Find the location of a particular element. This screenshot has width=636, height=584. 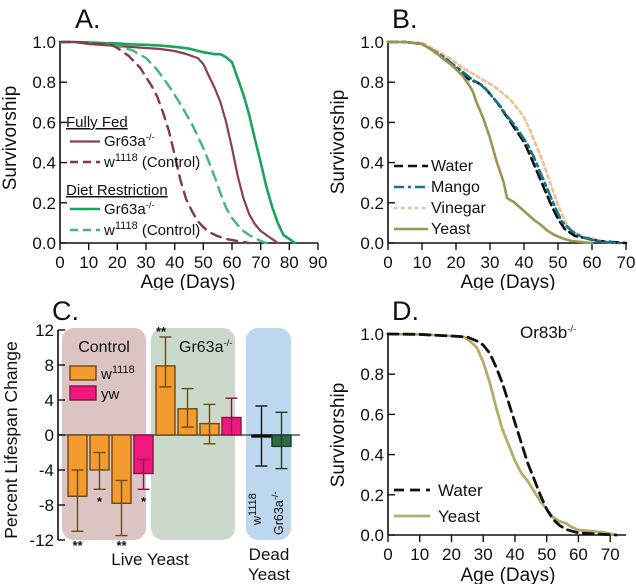

legend-label-fed-control: w1118 (Control) is located at coordinates (151, 161).